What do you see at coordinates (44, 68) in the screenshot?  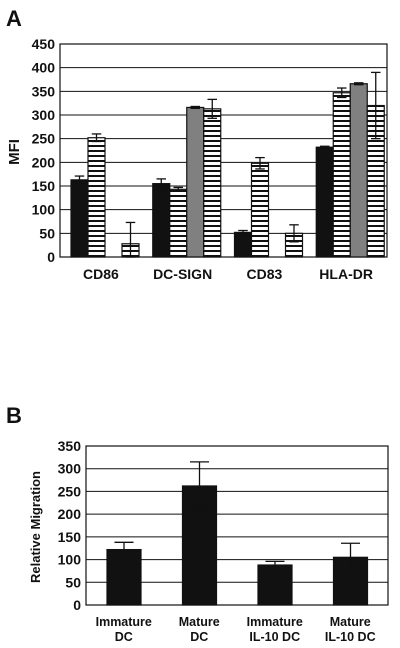 I see `y-tick-label: 400` at bounding box center [44, 68].